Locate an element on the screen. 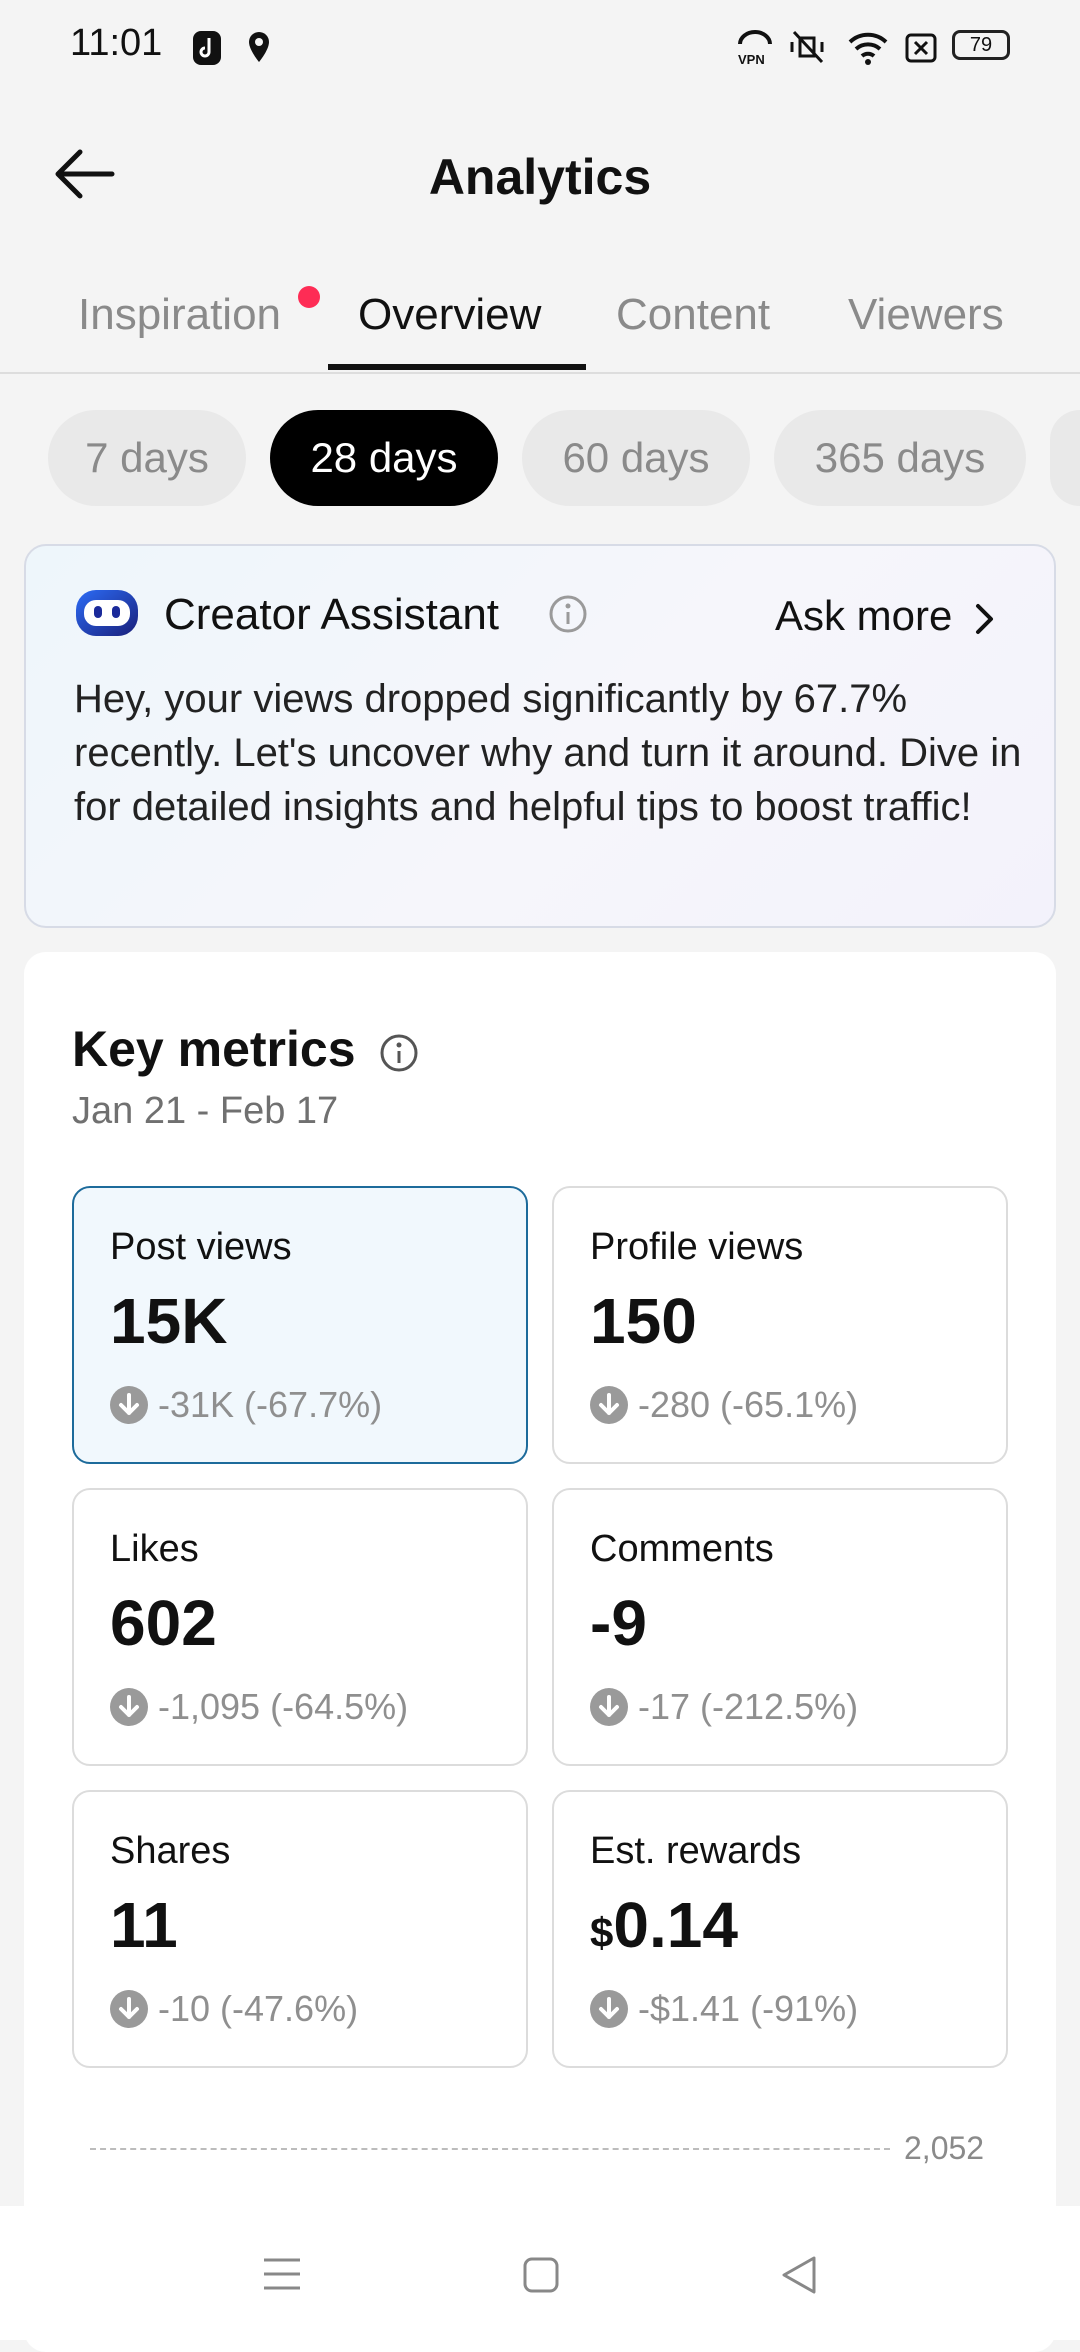 This screenshot has width=1080, height=2352. metric-card-comments: Comments -9 -17 (-212.5%) is located at coordinates (780, 1627).